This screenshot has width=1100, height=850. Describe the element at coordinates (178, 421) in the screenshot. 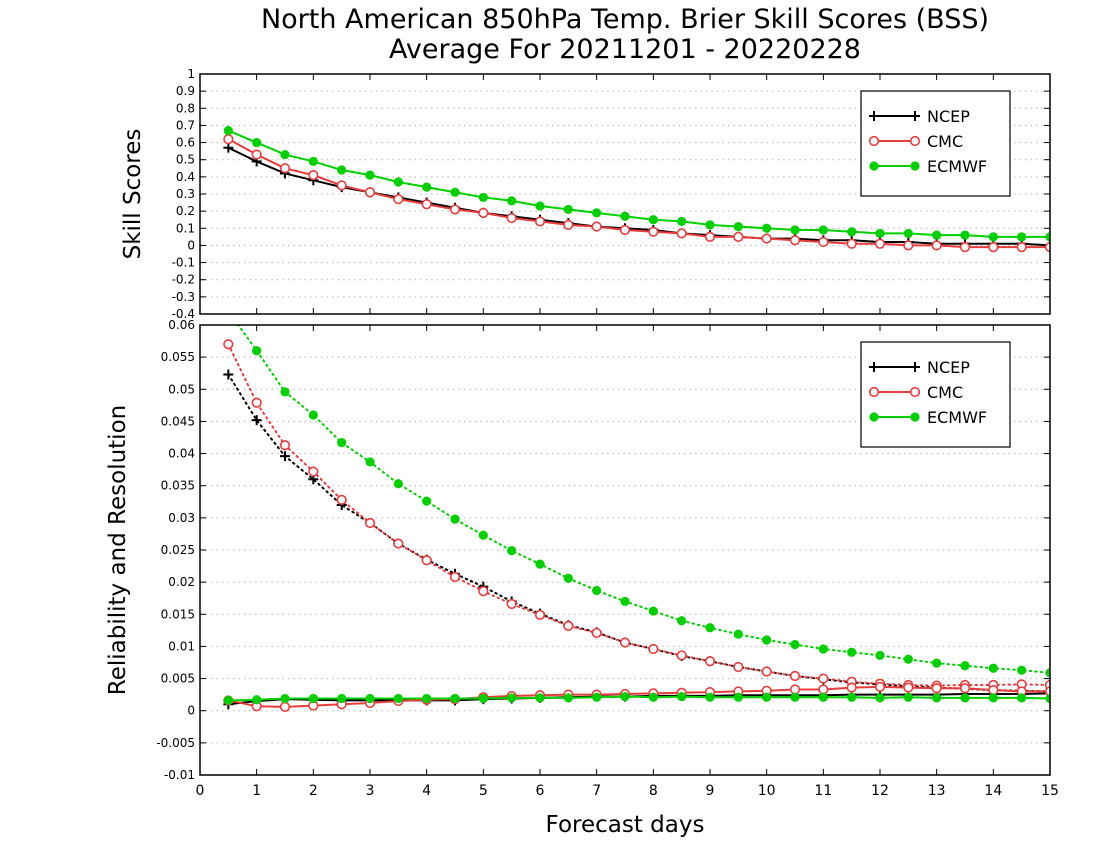

I see `y-tick-label: 0.045` at that location.